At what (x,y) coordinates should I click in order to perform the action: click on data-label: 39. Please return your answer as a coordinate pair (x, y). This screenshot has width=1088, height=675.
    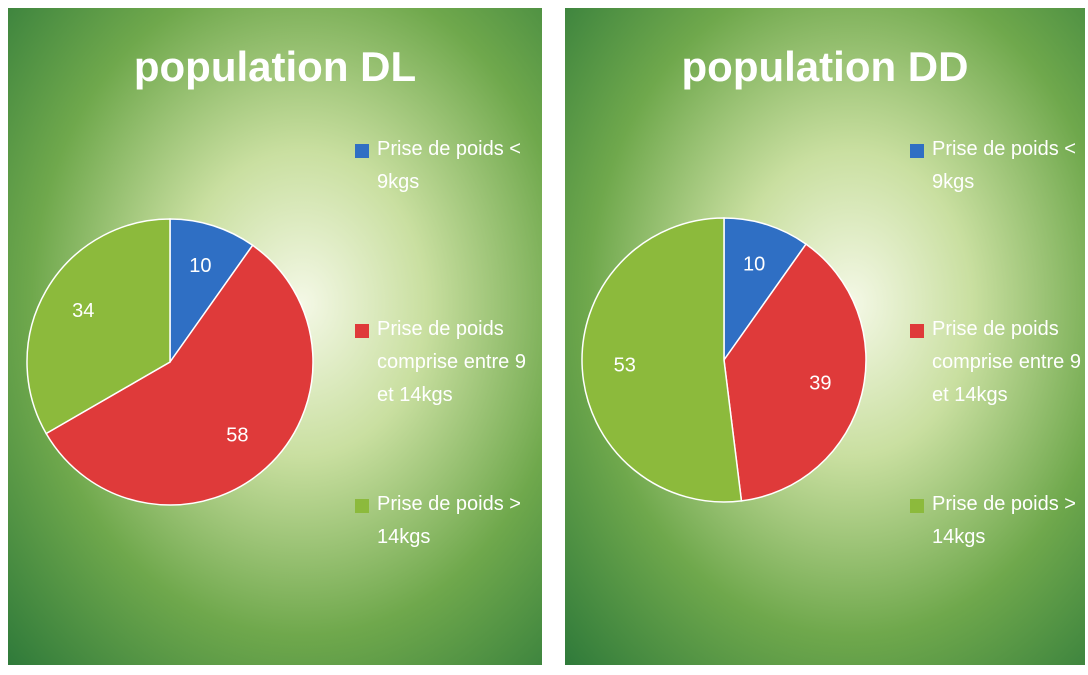
    Looking at the image, I should click on (820, 384).